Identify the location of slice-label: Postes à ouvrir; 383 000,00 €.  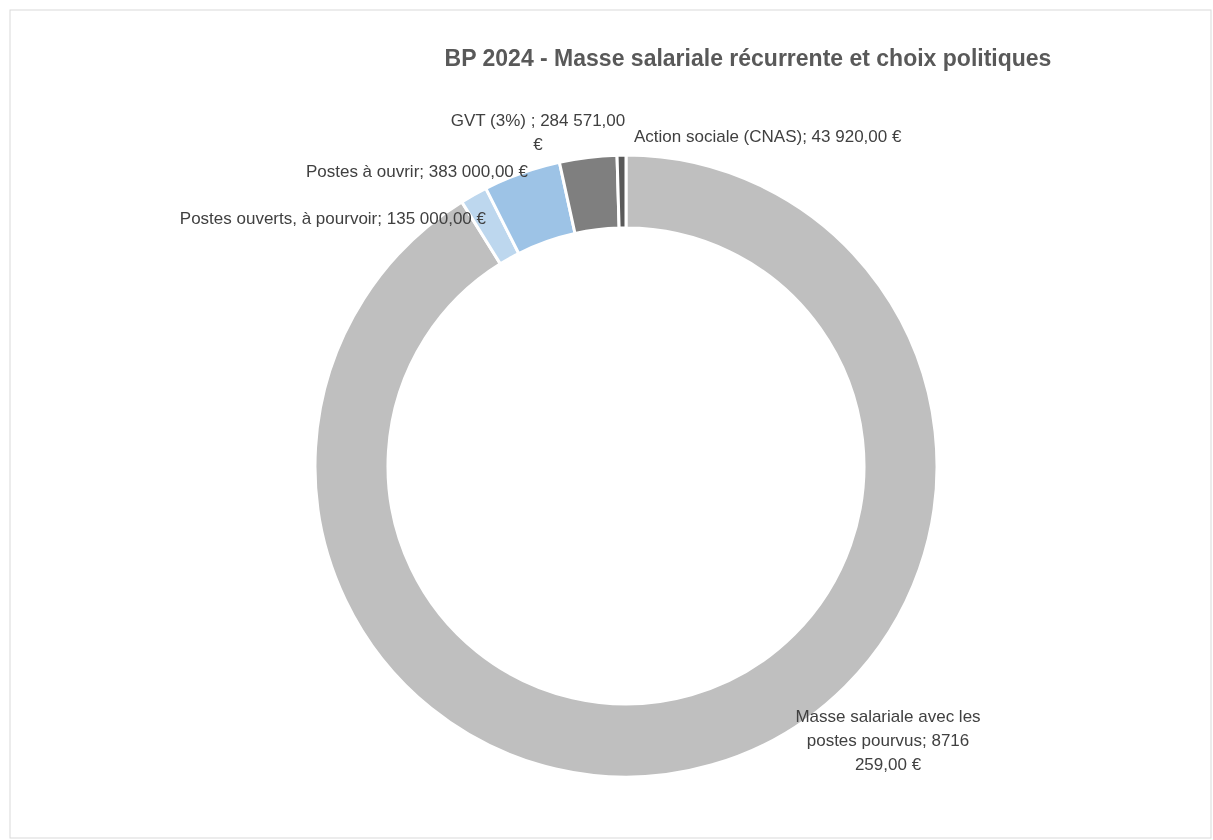
(417, 171).